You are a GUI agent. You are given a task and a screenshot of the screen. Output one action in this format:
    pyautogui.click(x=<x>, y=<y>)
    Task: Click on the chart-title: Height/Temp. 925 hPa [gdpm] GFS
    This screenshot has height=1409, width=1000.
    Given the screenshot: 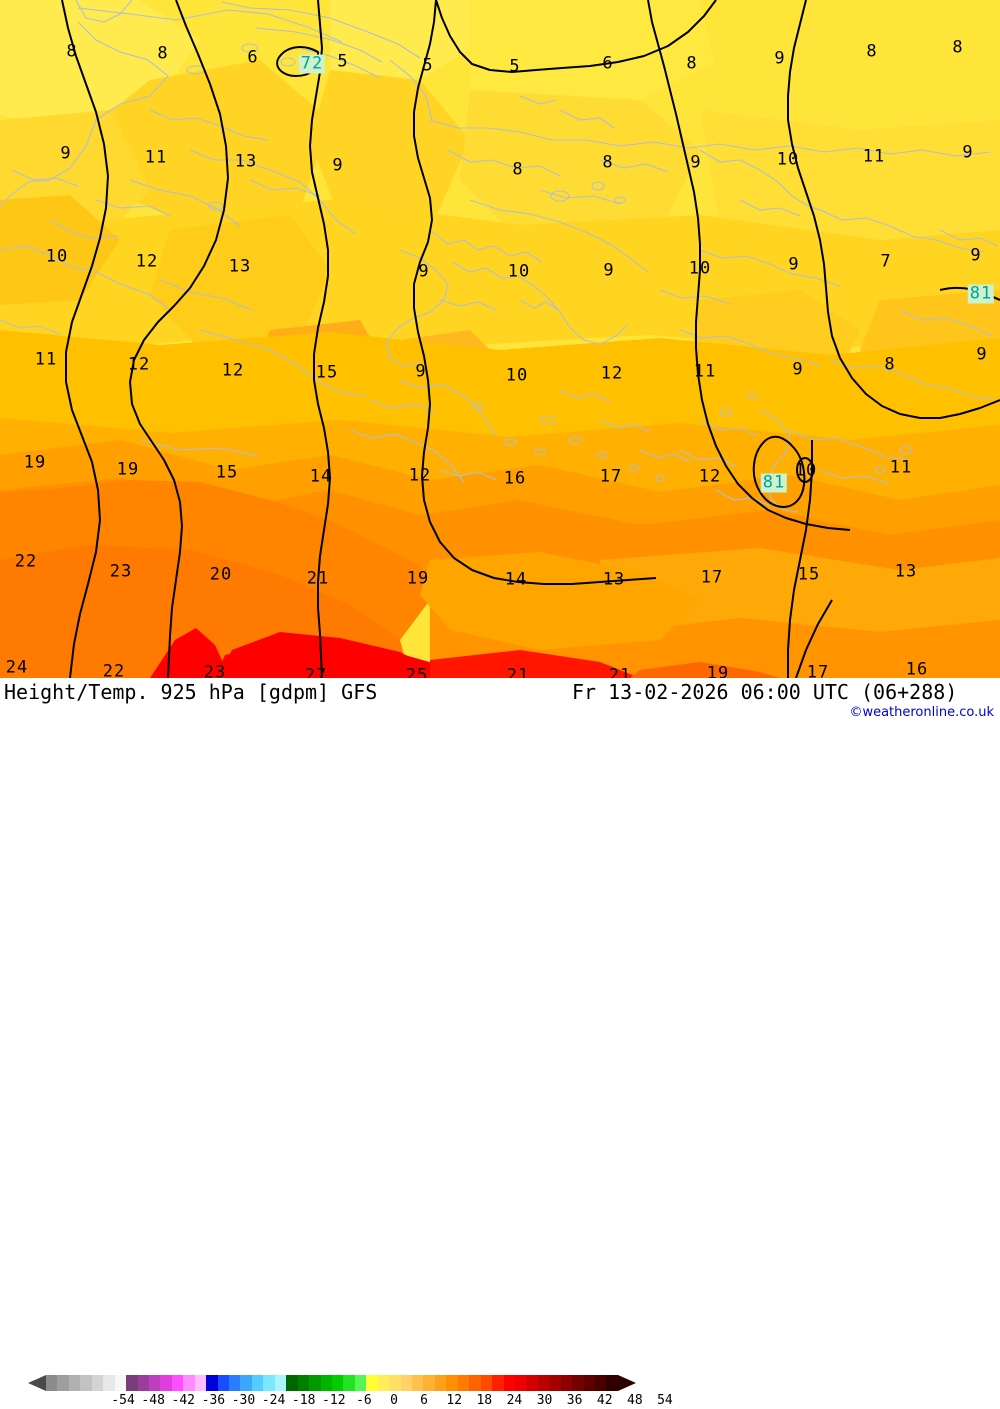 What is the action you would take?
    pyautogui.click(x=191, y=692)
    